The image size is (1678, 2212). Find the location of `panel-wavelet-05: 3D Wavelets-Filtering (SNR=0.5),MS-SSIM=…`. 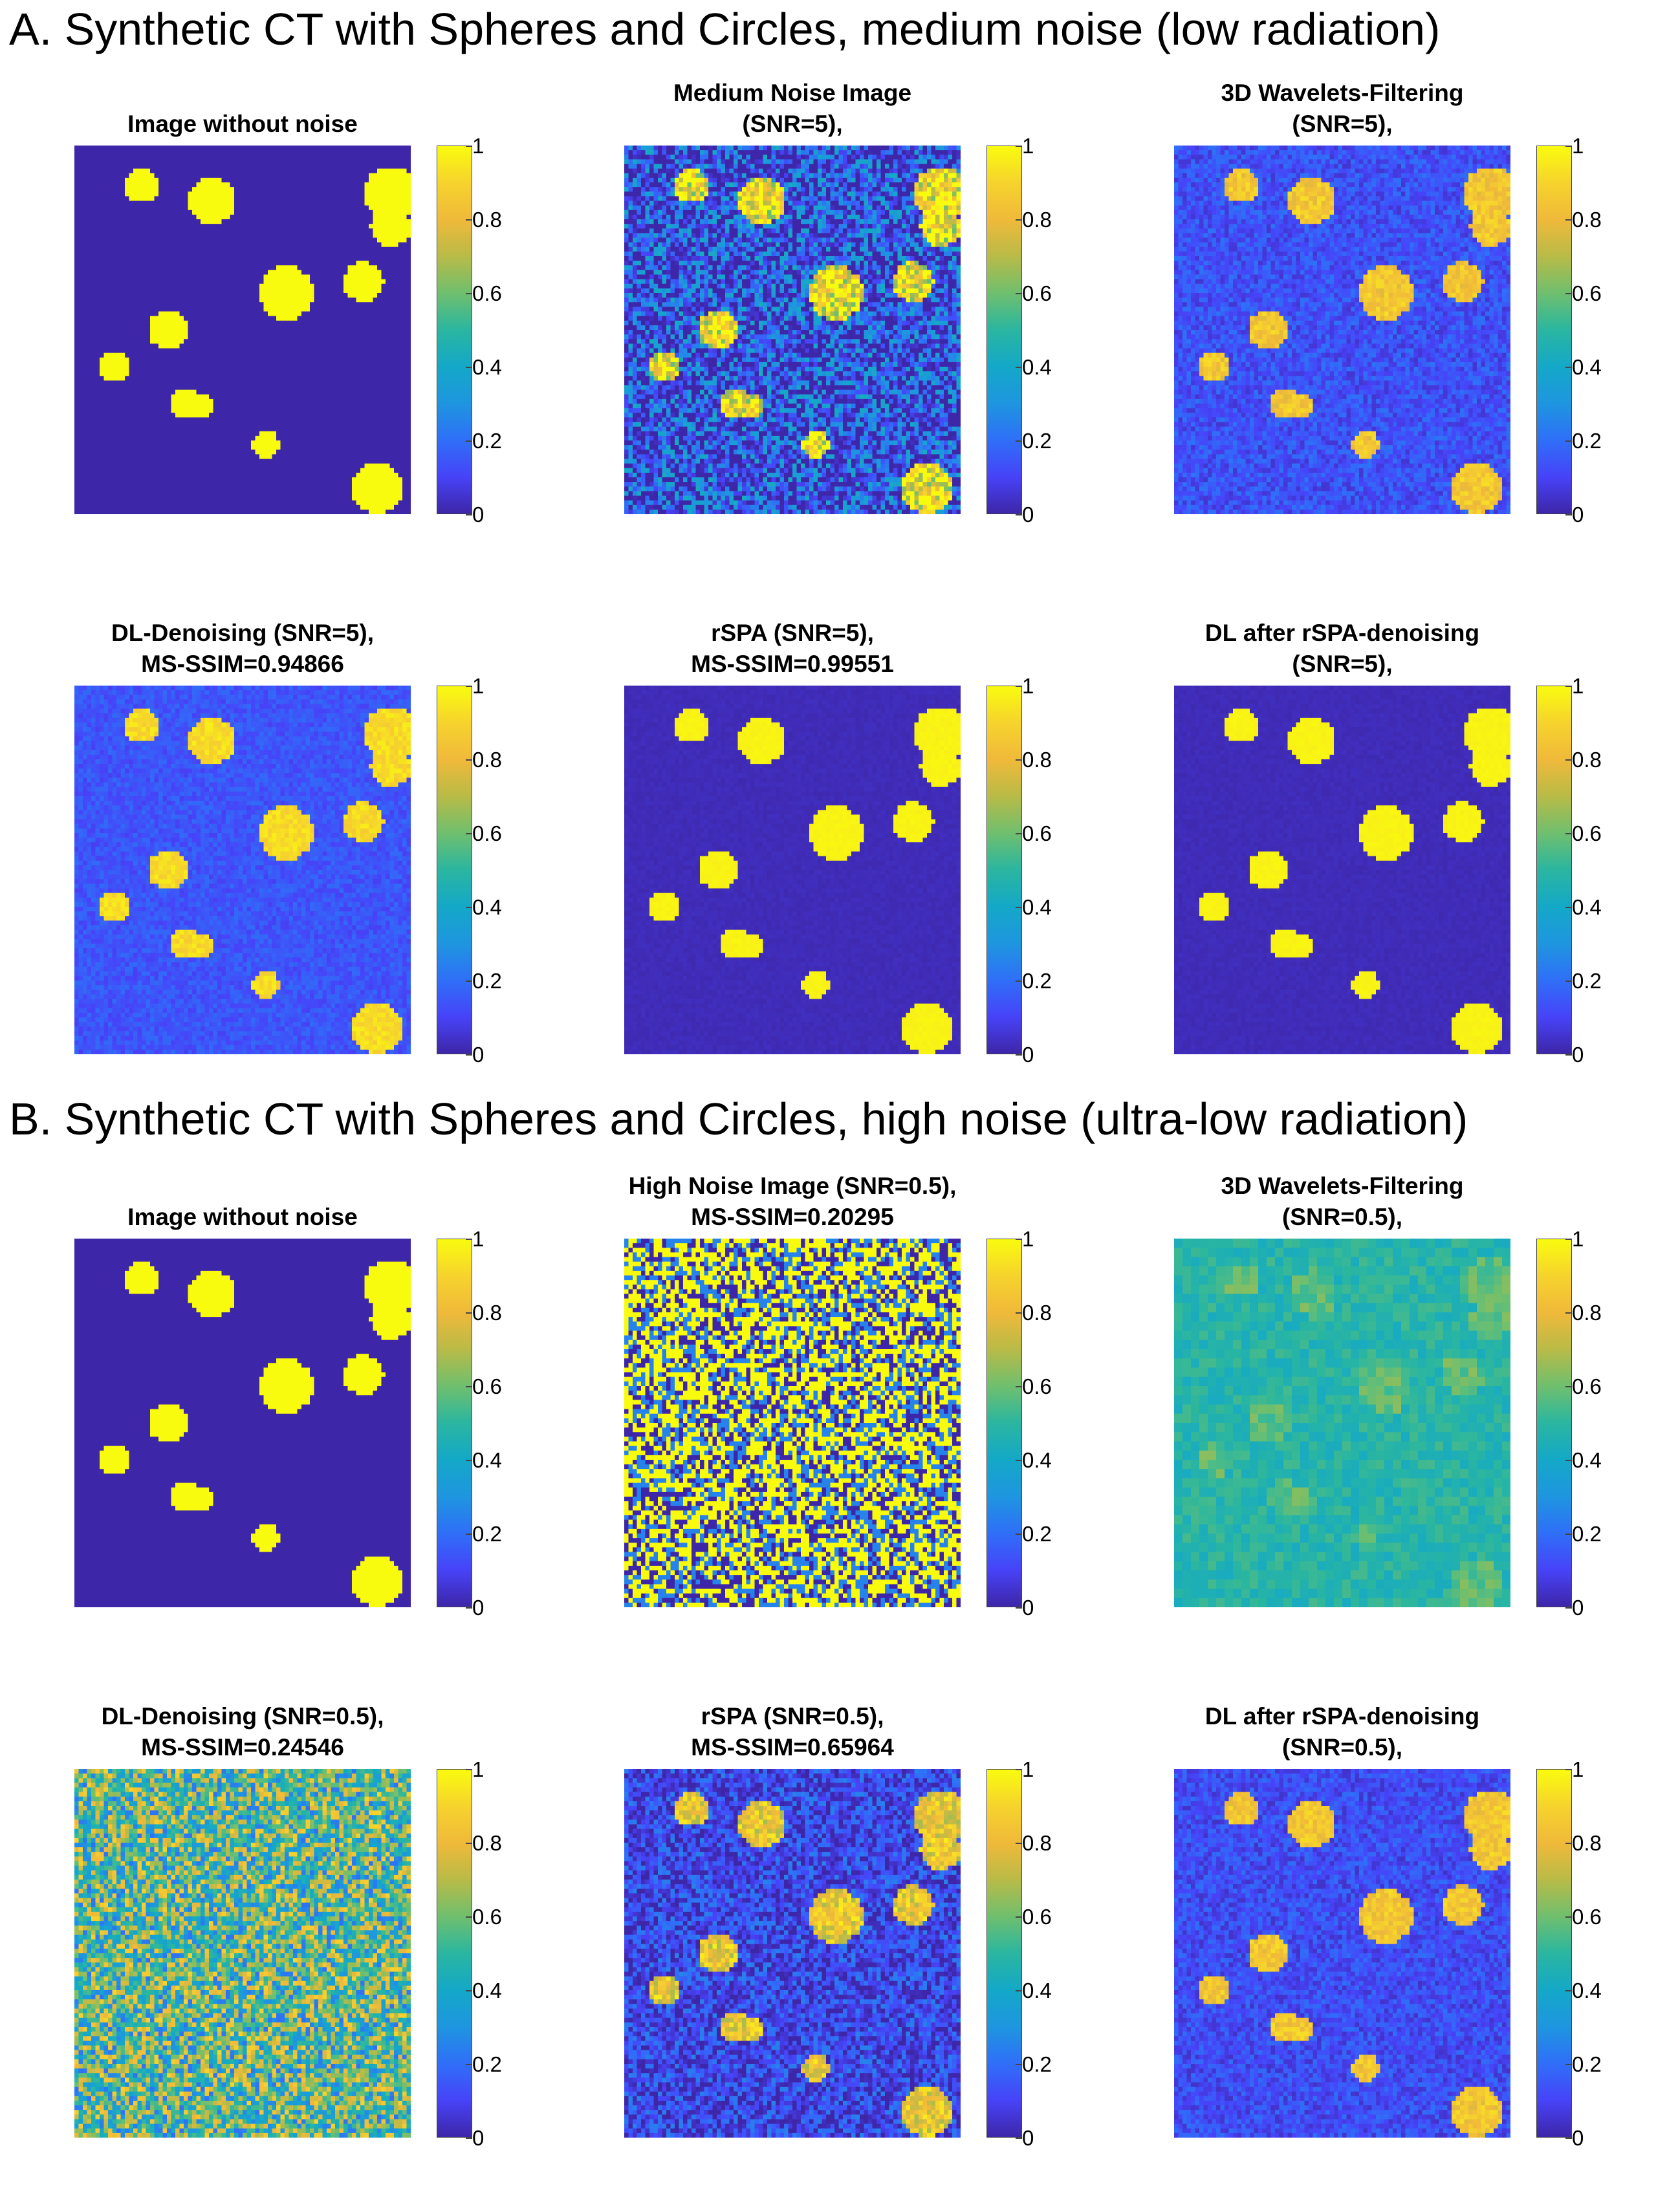

panel-wavelet-05: 3D Wavelets-Filtering (SNR=0.5),MS-SSIM=… is located at coordinates (1407, 1426).